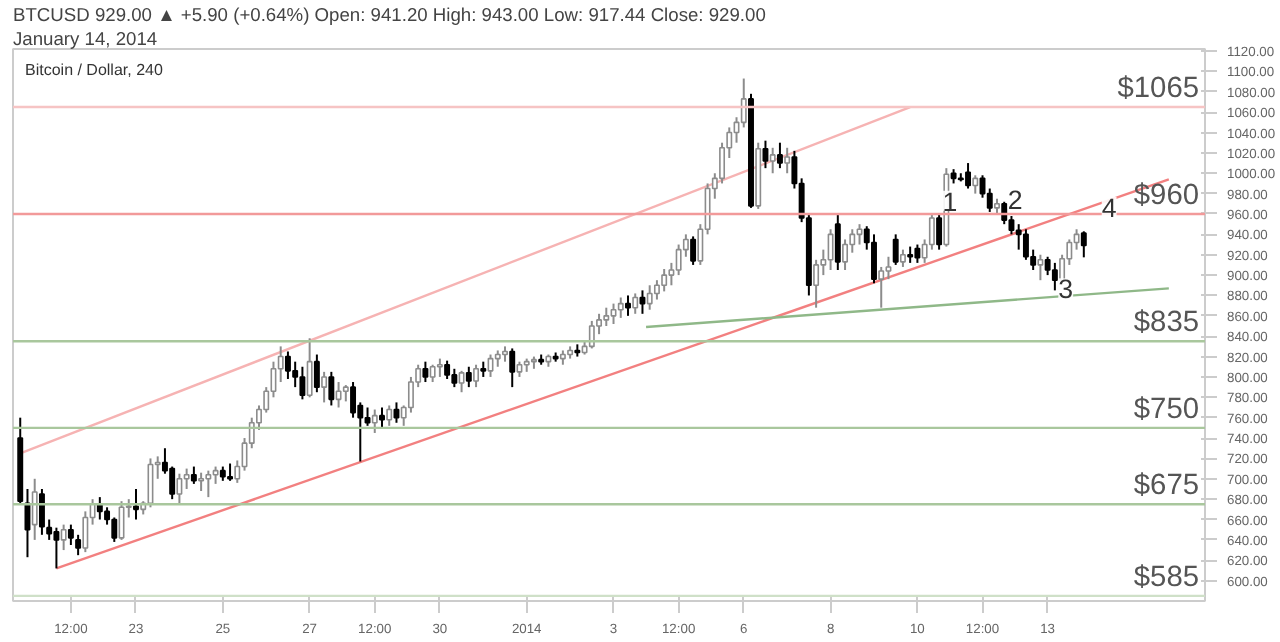  What do you see at coordinates (950, 201) in the screenshot?
I see `annotation: 1` at bounding box center [950, 201].